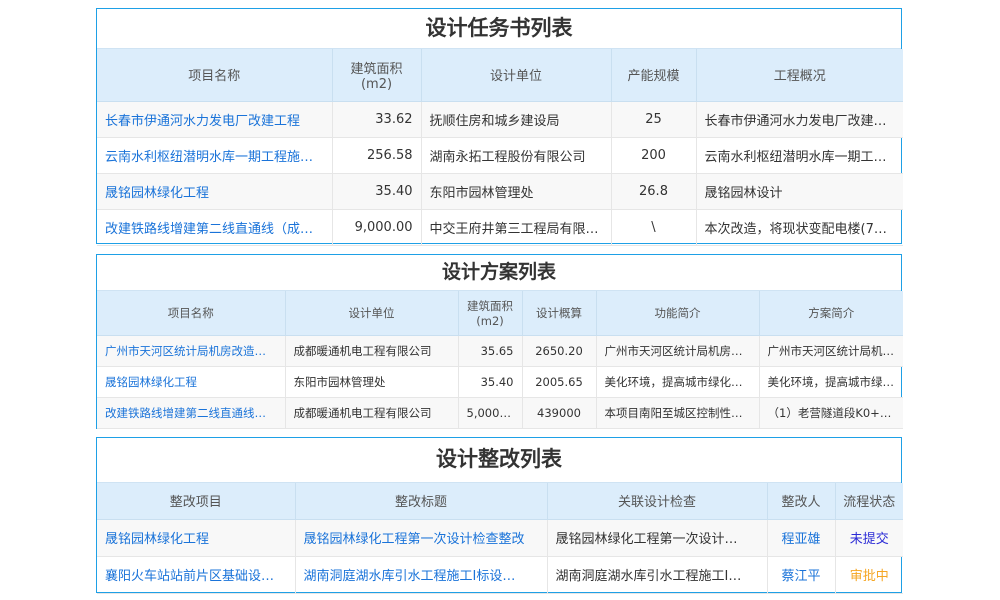 This screenshot has width=1000, height=600. I want to click on link-cell: 程亚雄, so click(801, 538).